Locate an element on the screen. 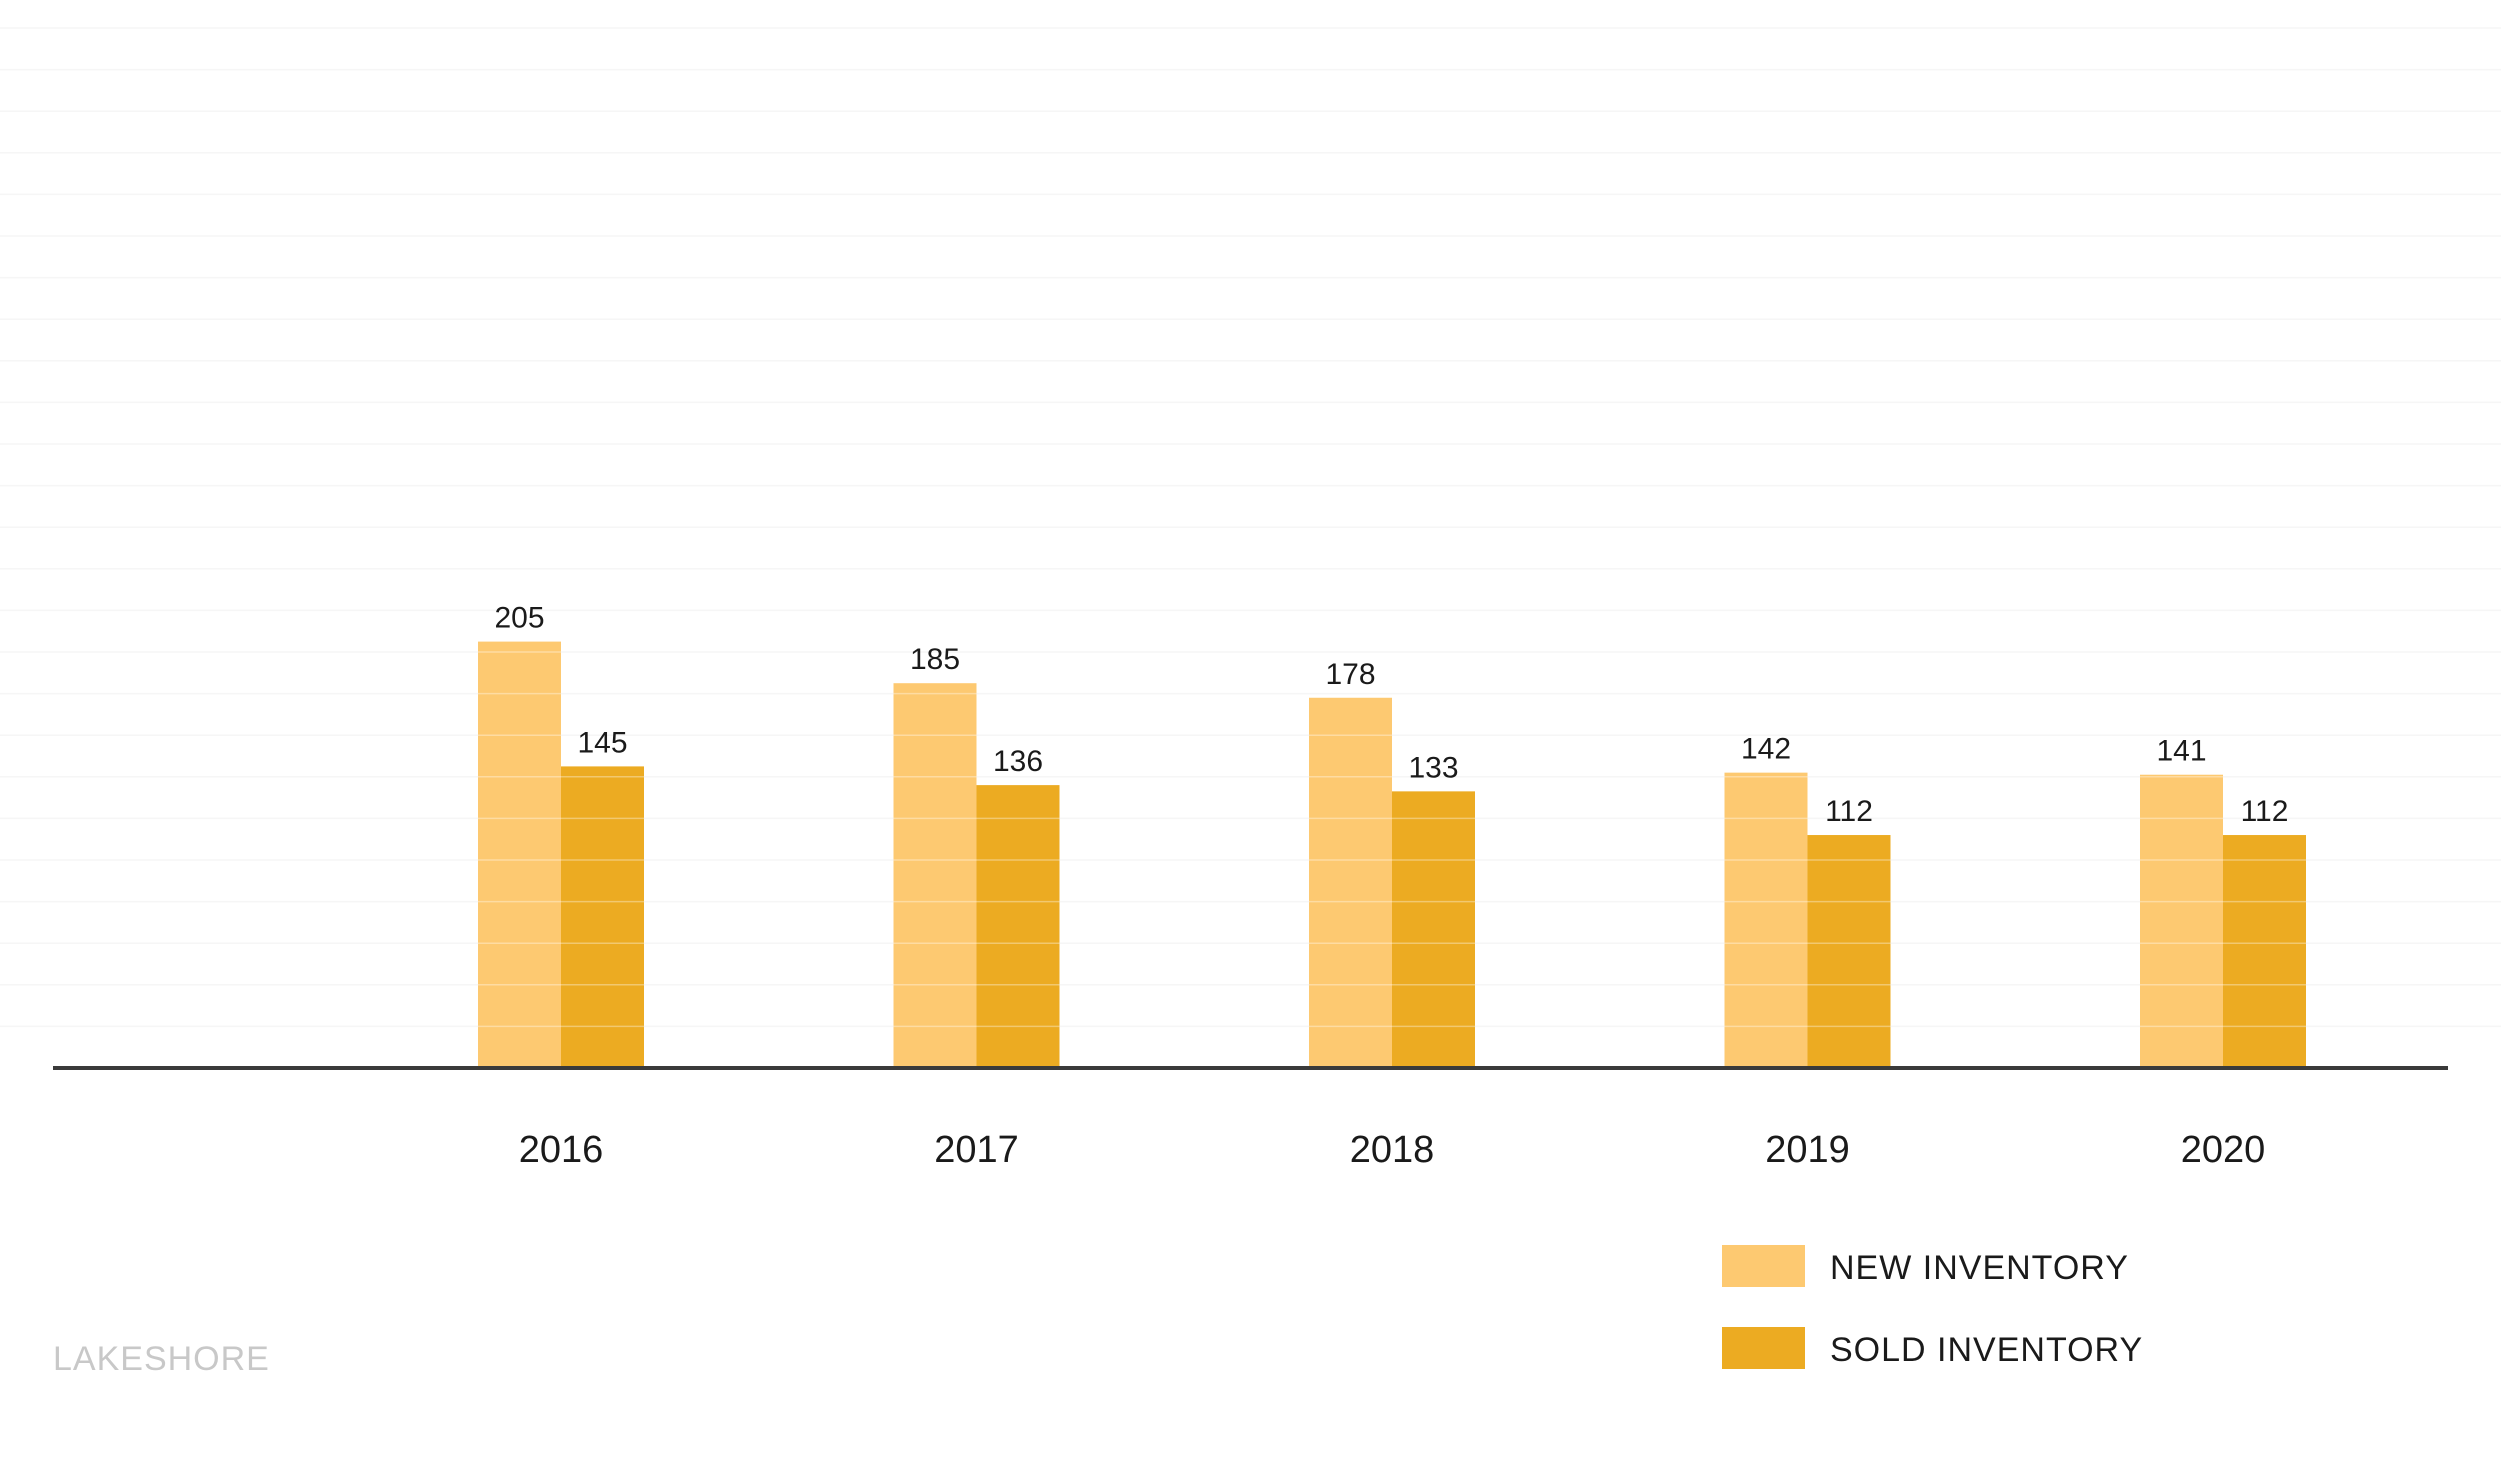 The width and height of the screenshot is (2501, 1459). bar-sold-inventory-2018 is located at coordinates (1433, 929).